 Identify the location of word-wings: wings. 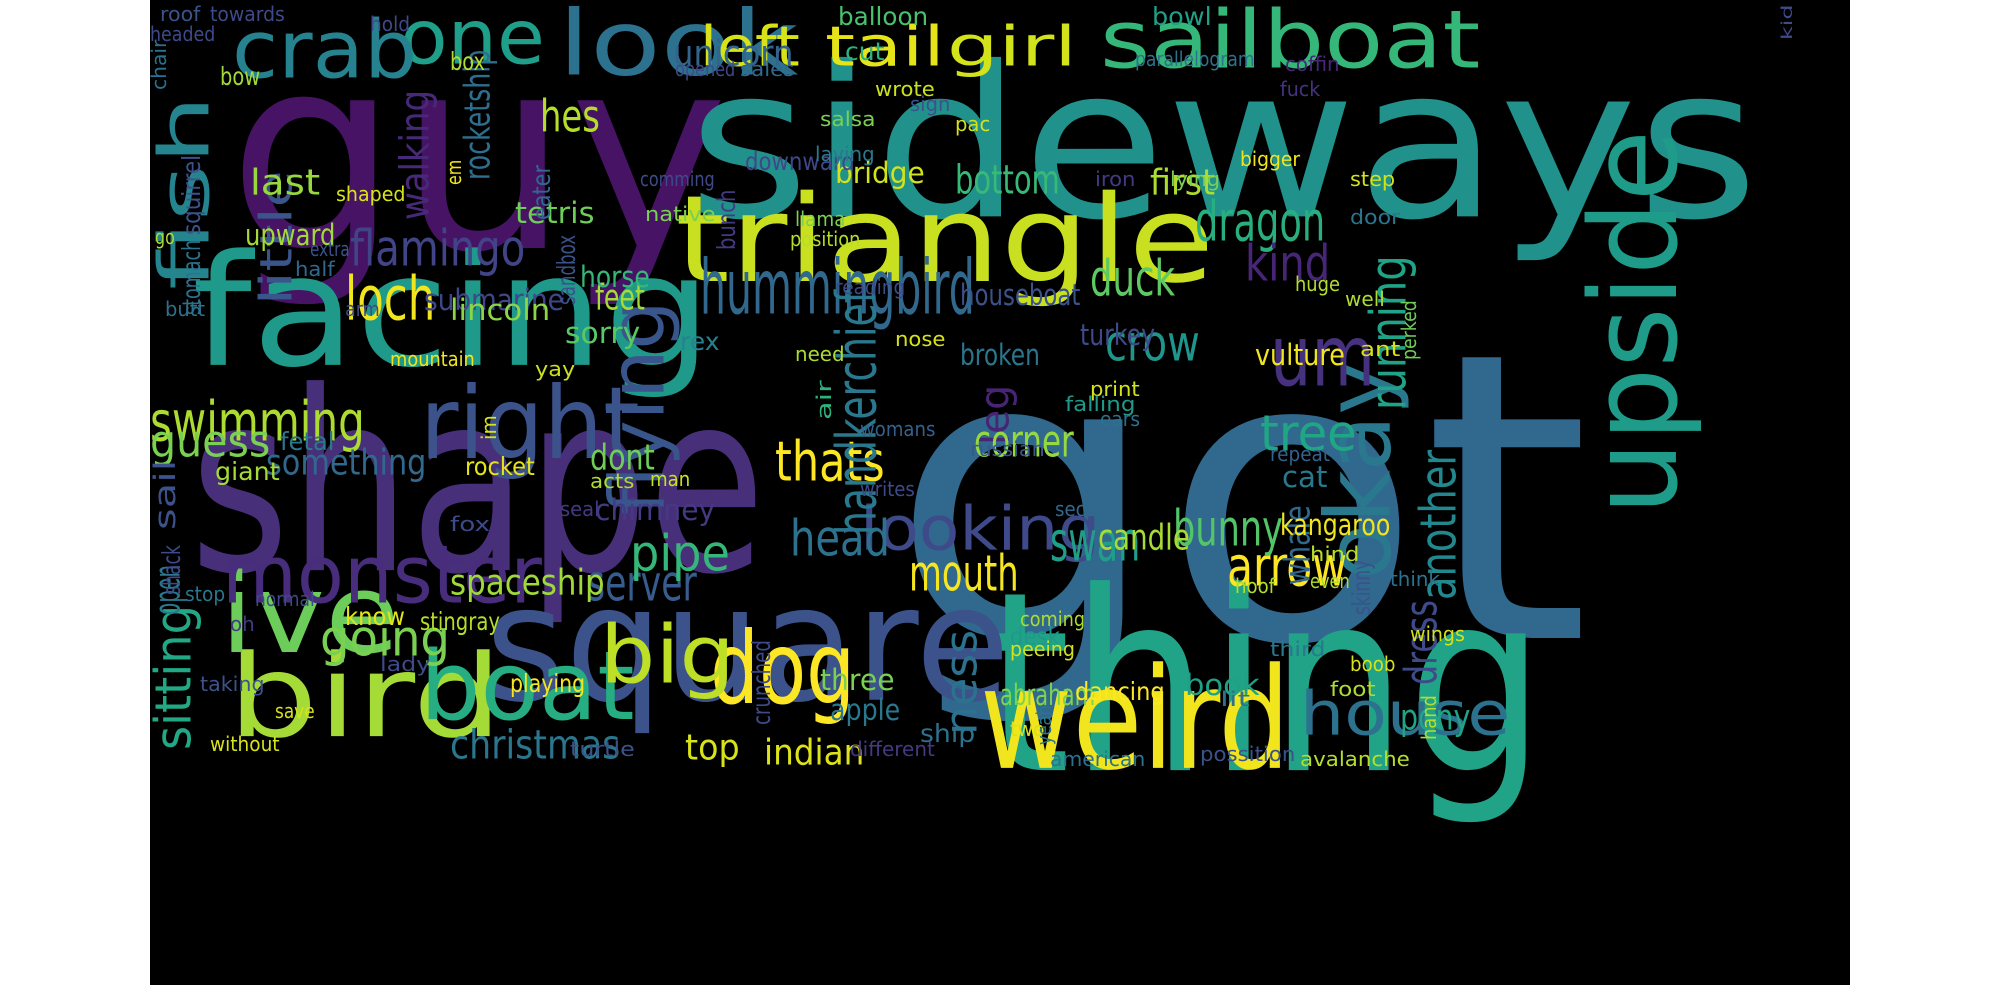
(1437, 634).